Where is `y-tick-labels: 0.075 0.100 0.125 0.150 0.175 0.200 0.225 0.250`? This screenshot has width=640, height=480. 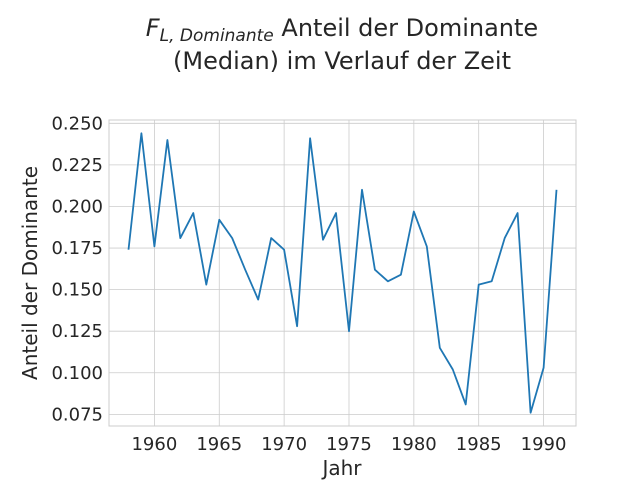 y-tick-labels: 0.075 0.100 0.125 0.150 0.175 0.200 0.225 0.250 is located at coordinates (77, 269).